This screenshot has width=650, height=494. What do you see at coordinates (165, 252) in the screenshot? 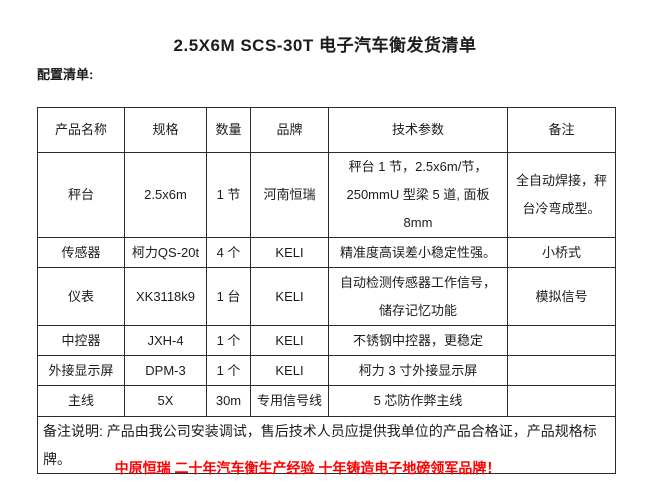
I see `spec-cell: 柯力QS-20t` at bounding box center [165, 252].